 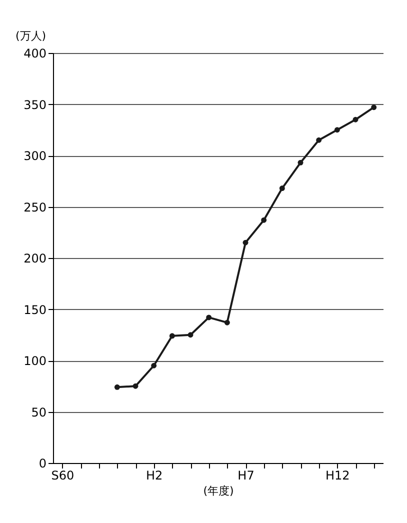 I want to click on x-tick-label: H2, so click(x=154, y=475).